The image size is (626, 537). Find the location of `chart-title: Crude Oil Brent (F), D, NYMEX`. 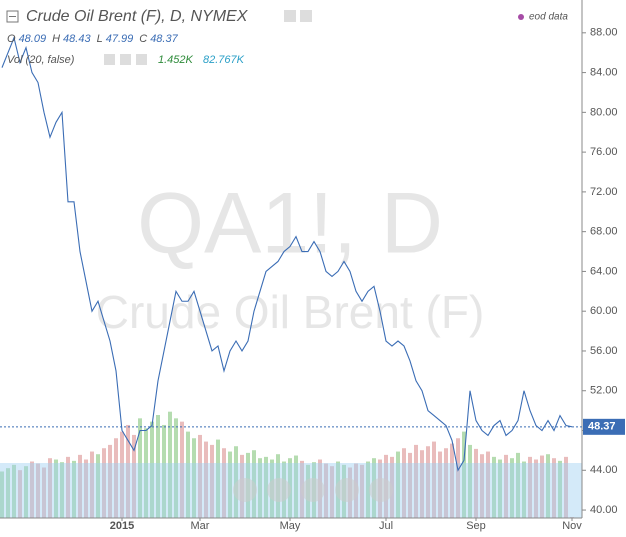

chart-title: Crude Oil Brent (F), D, NYMEX is located at coordinates (137, 16).